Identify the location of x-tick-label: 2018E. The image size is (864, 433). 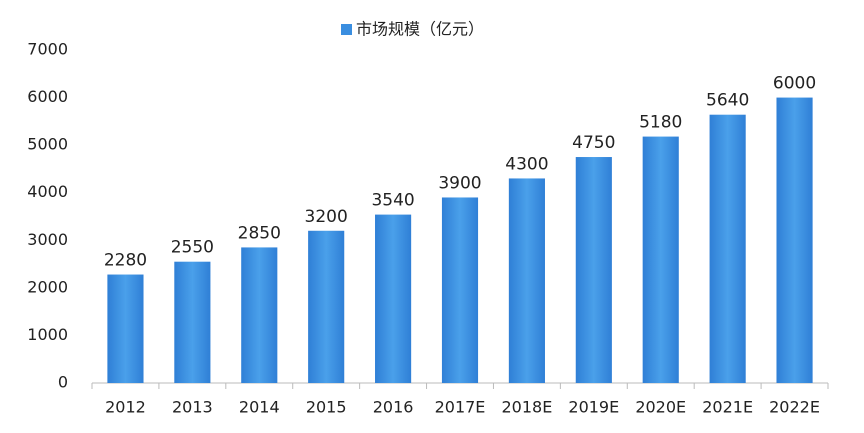
(526, 407).